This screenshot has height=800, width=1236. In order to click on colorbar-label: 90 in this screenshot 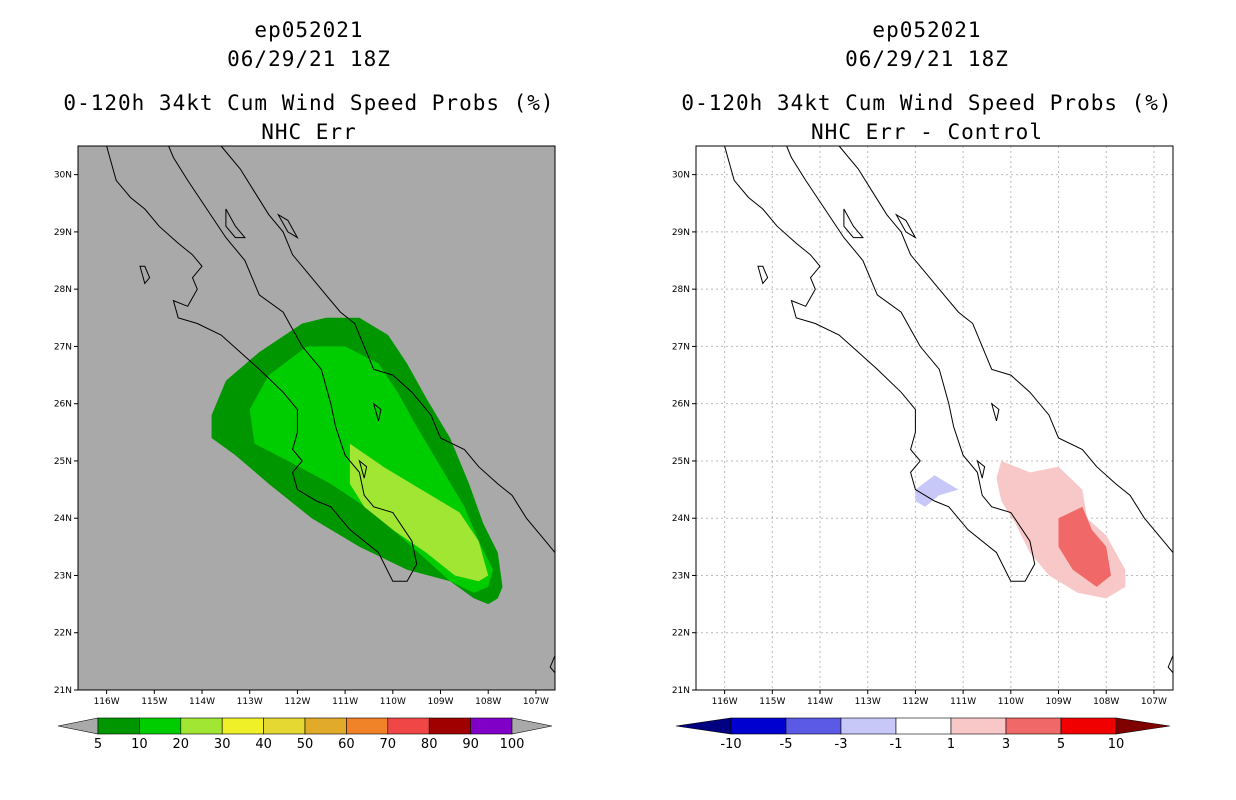, I will do `click(470, 744)`.